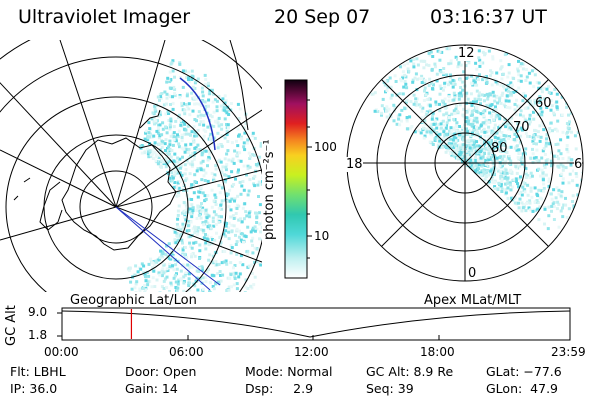  What do you see at coordinates (34, 388) in the screenshot?
I see `ip-info: IP: 36.0` at bounding box center [34, 388].